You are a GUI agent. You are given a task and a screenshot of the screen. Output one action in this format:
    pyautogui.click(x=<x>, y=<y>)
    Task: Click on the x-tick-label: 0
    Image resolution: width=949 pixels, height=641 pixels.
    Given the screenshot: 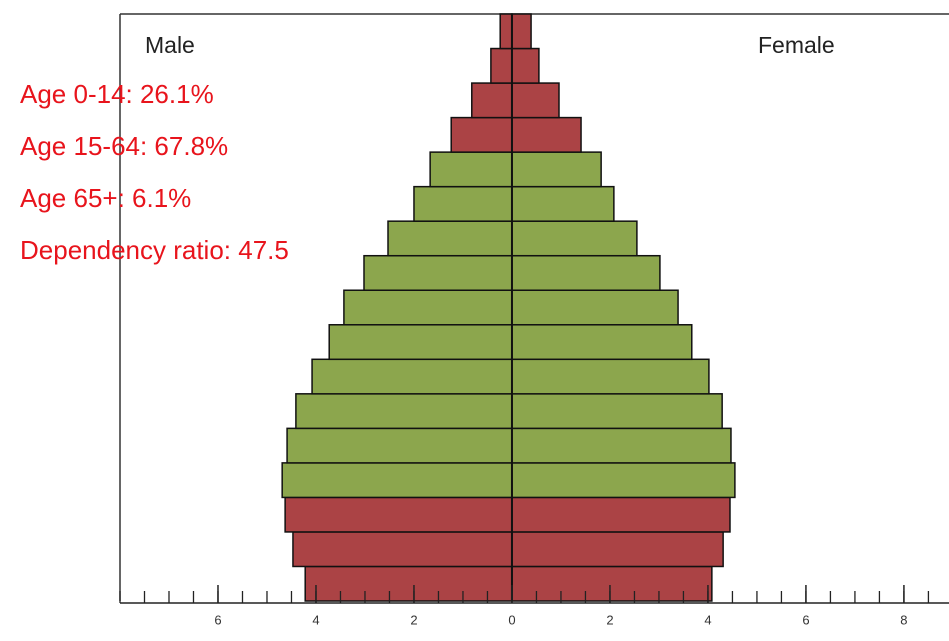 What is the action you would take?
    pyautogui.click(x=511, y=619)
    